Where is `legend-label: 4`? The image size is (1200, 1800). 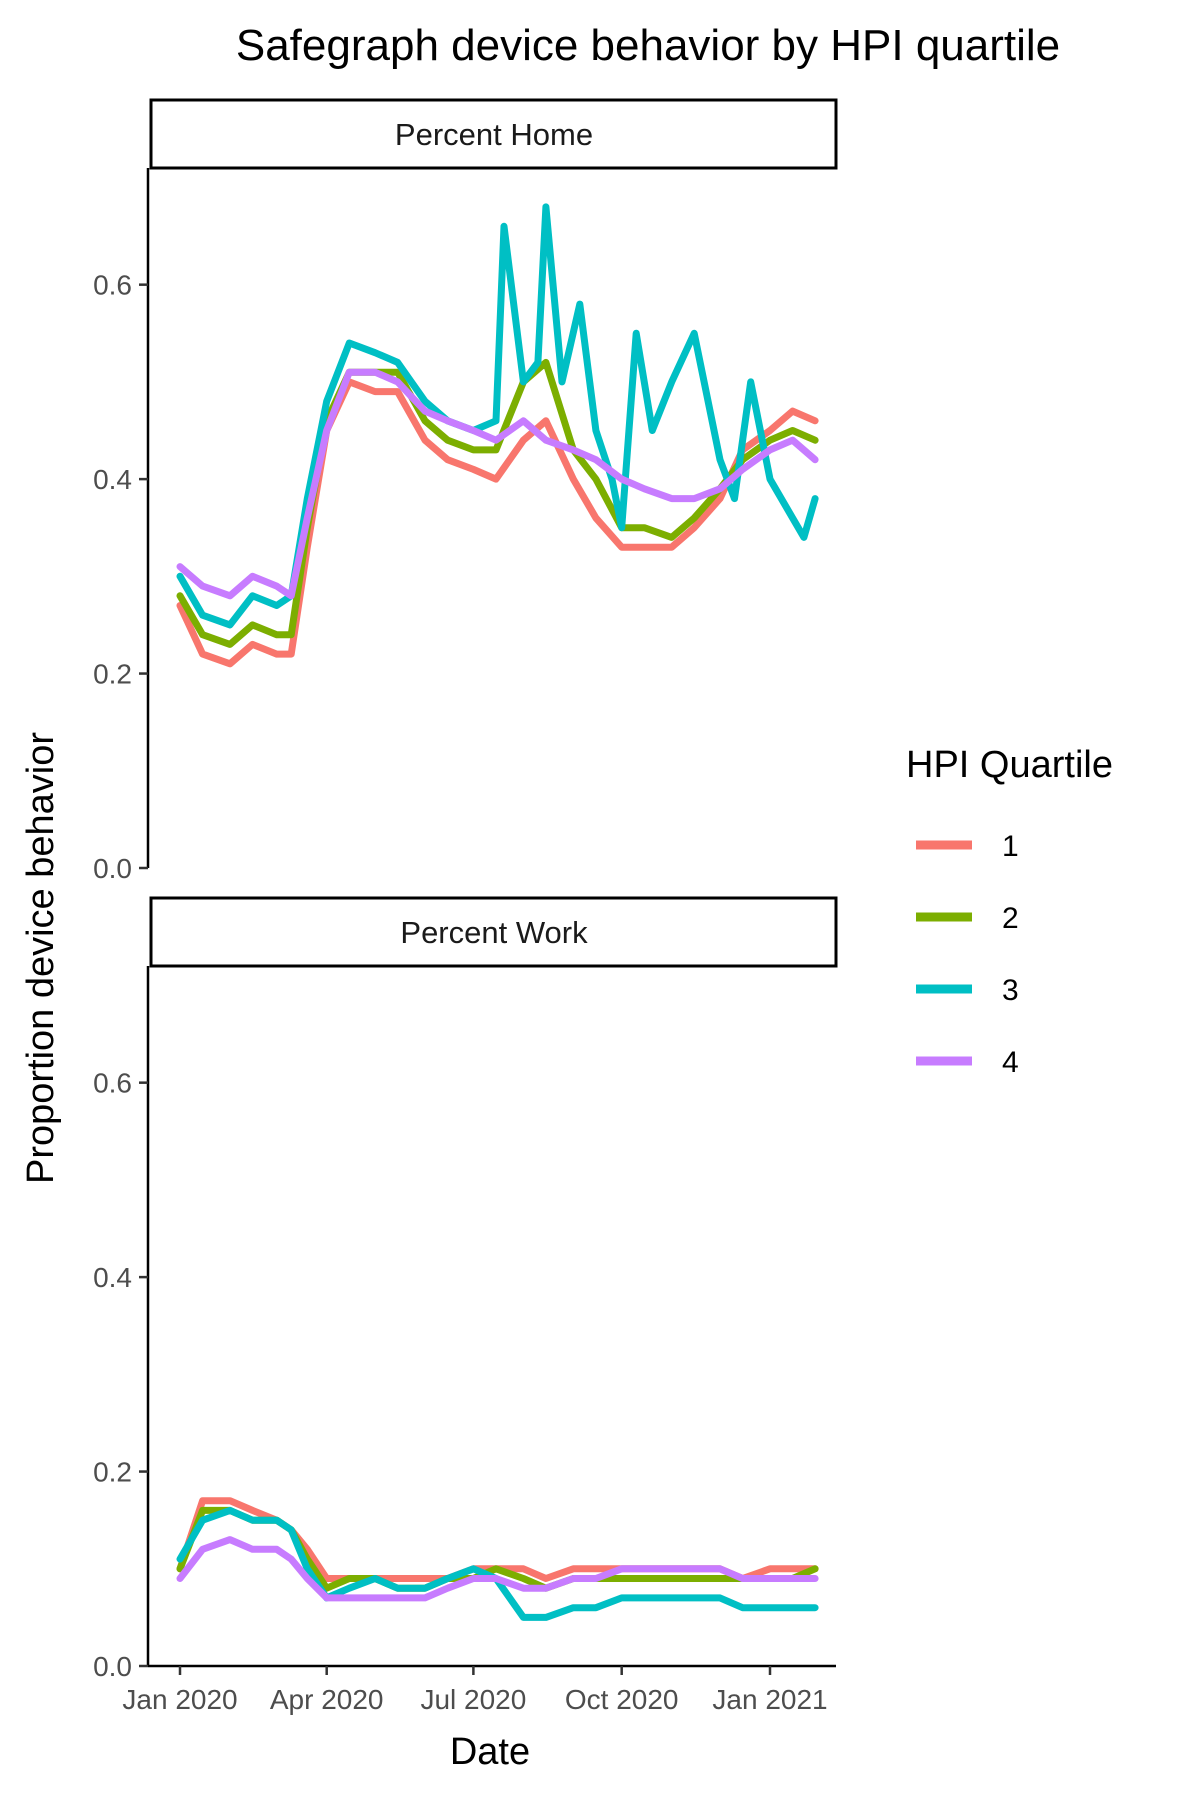
legend-label: 4 is located at coordinates (1010, 1062).